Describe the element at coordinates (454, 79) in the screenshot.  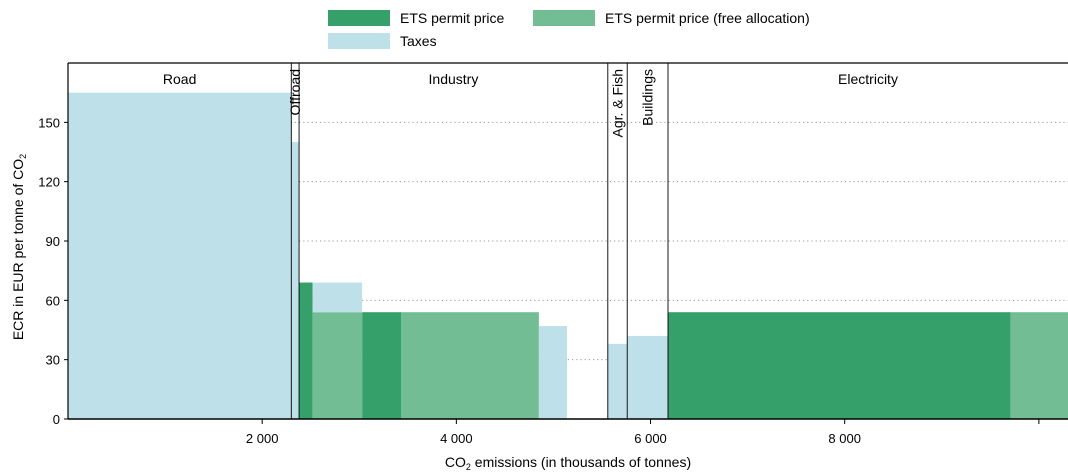
I see `sector-label: Industry` at that location.